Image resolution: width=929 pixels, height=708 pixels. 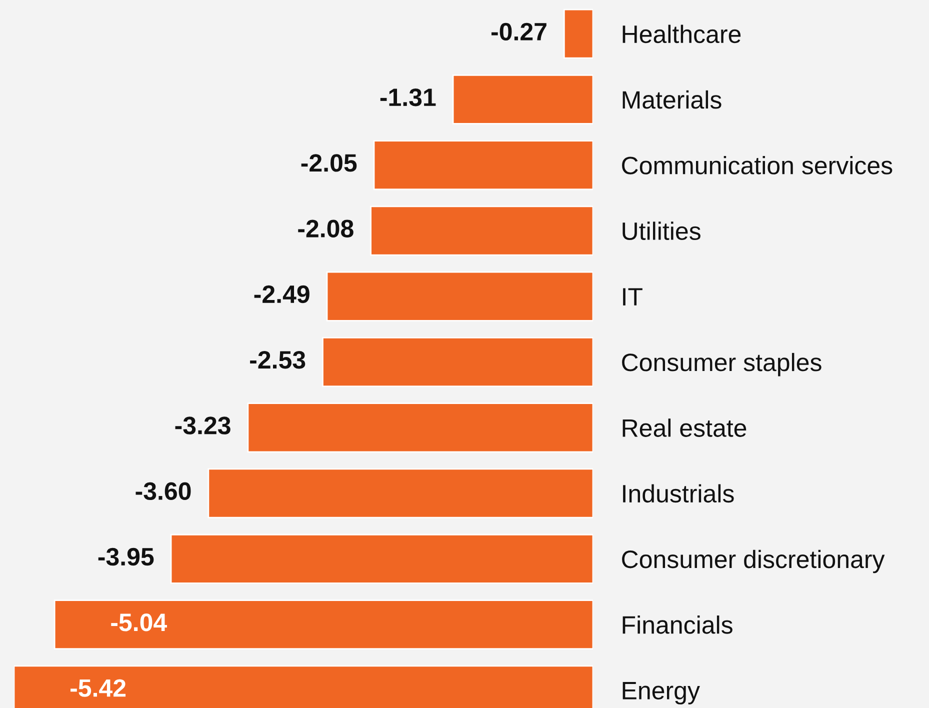 What do you see at coordinates (282, 294) in the screenshot?
I see `data-label: -2.49` at bounding box center [282, 294].